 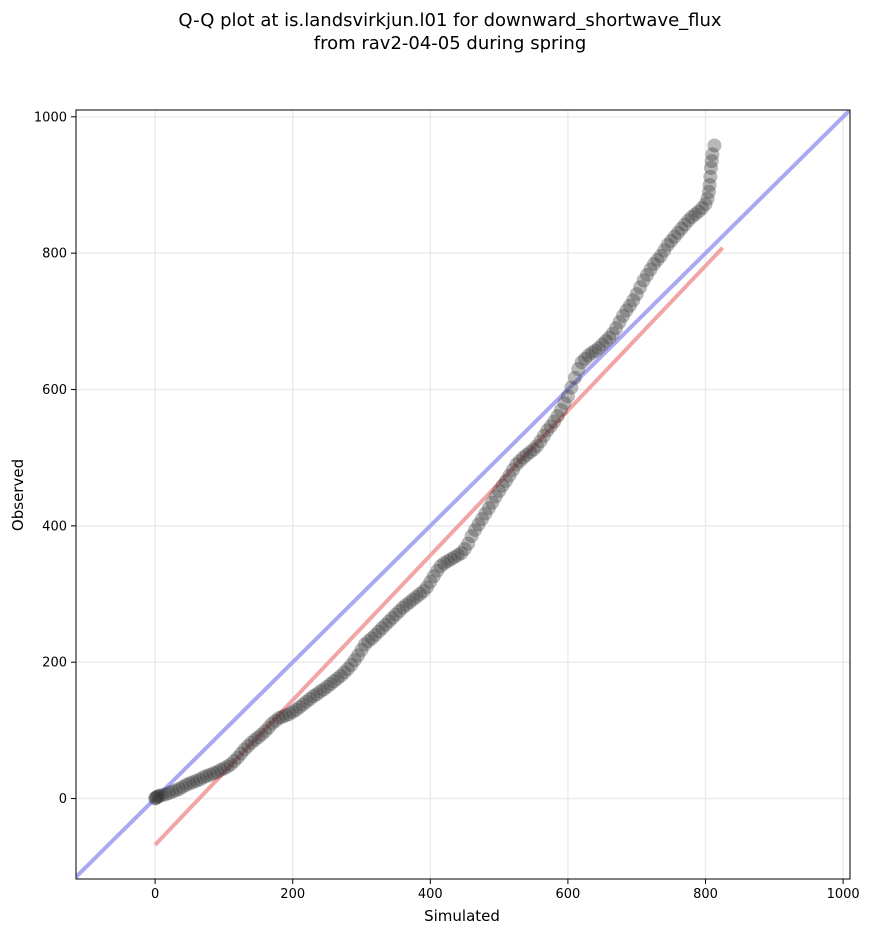 What do you see at coordinates (55, 458) in the screenshot?
I see `y-axis-ticks: 0 200 400 600 800 1000` at bounding box center [55, 458].